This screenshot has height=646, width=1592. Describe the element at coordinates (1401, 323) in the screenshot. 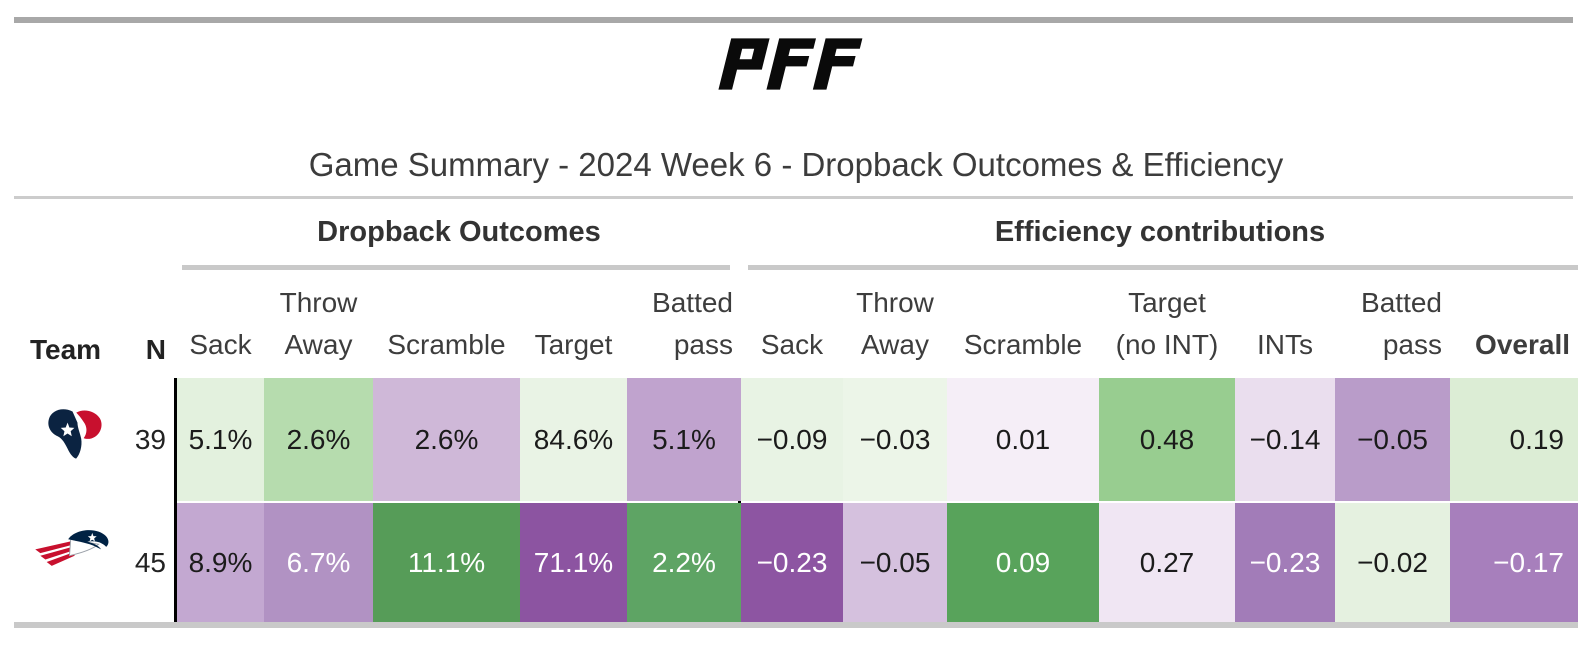

I see `column-header-eff-batted-pass: Batted pass` at that location.